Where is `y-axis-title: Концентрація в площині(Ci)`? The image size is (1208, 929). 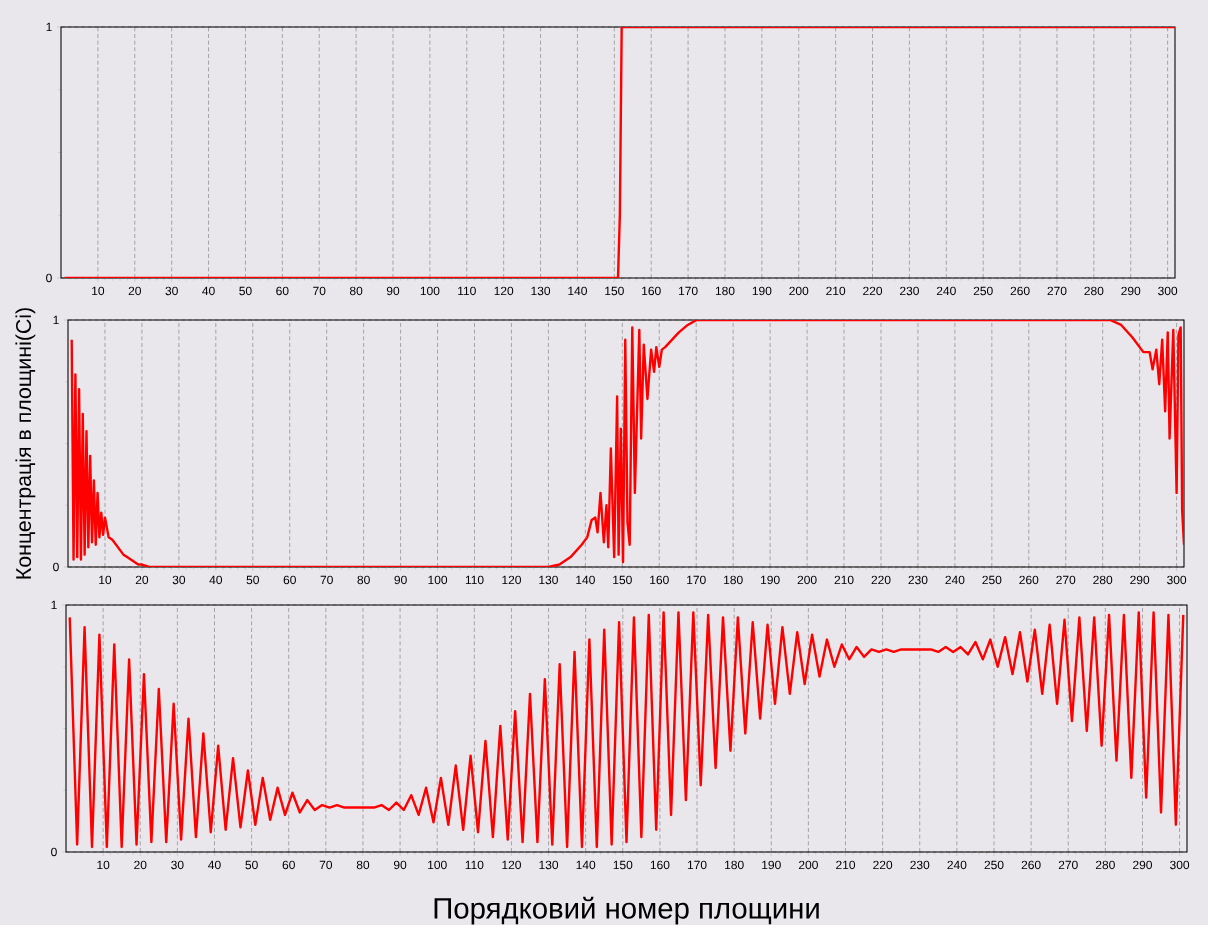
y-axis-title: Концентрація в площині(Ci) is located at coordinates (25, 443).